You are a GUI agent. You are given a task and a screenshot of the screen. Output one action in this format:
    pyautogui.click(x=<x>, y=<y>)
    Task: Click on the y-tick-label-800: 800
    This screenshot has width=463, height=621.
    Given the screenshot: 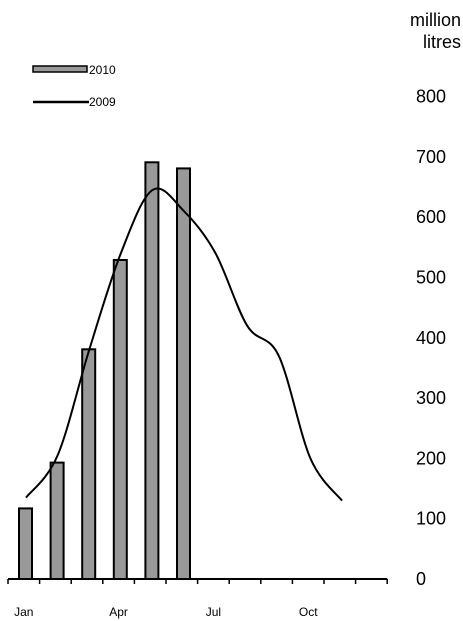 What is the action you would take?
    pyautogui.click(x=431, y=97)
    